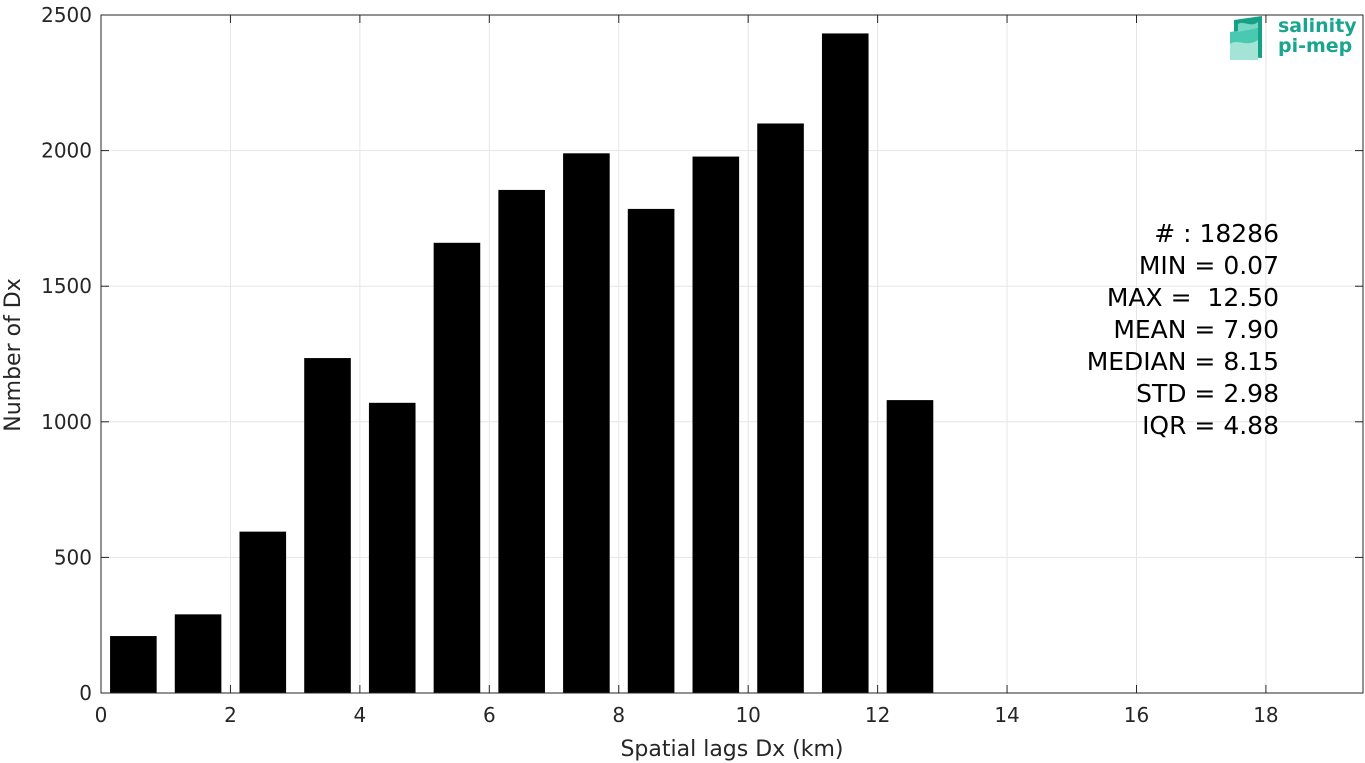  Describe the element at coordinates (85, 693) in the screenshot. I see `y-tick-label: 0` at that location.